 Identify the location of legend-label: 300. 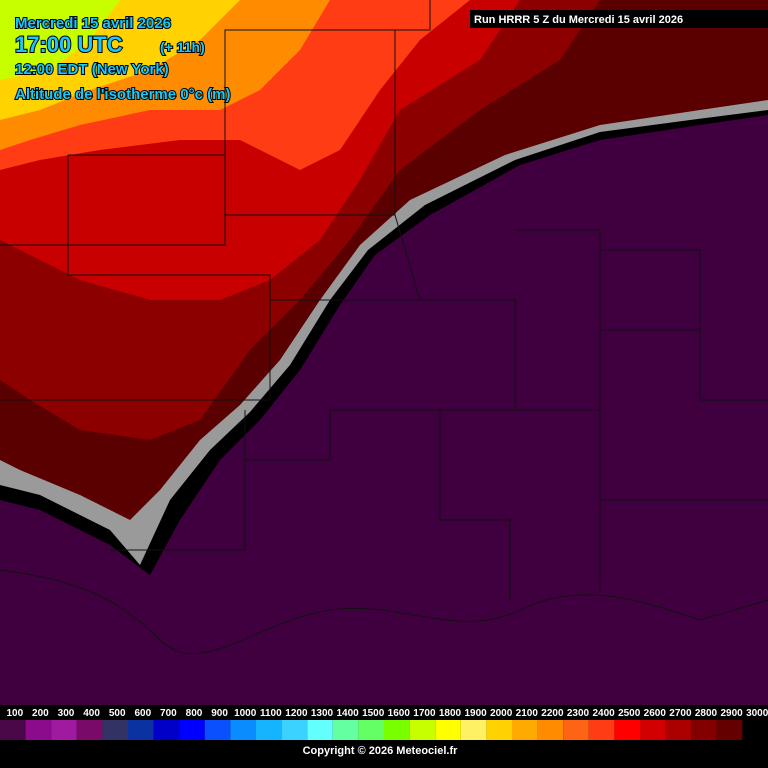
(66, 713).